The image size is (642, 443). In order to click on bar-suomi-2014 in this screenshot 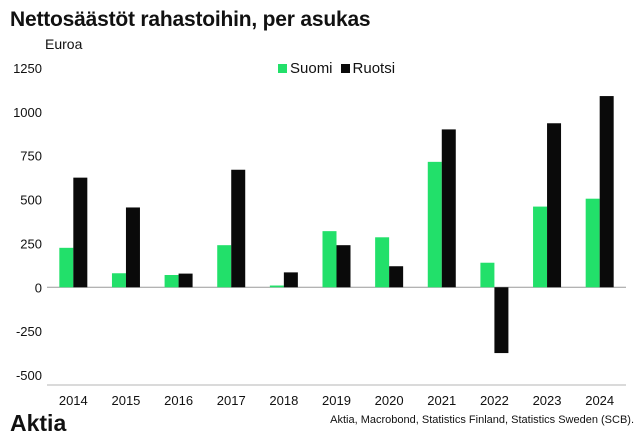, I will do `click(66, 267)`.